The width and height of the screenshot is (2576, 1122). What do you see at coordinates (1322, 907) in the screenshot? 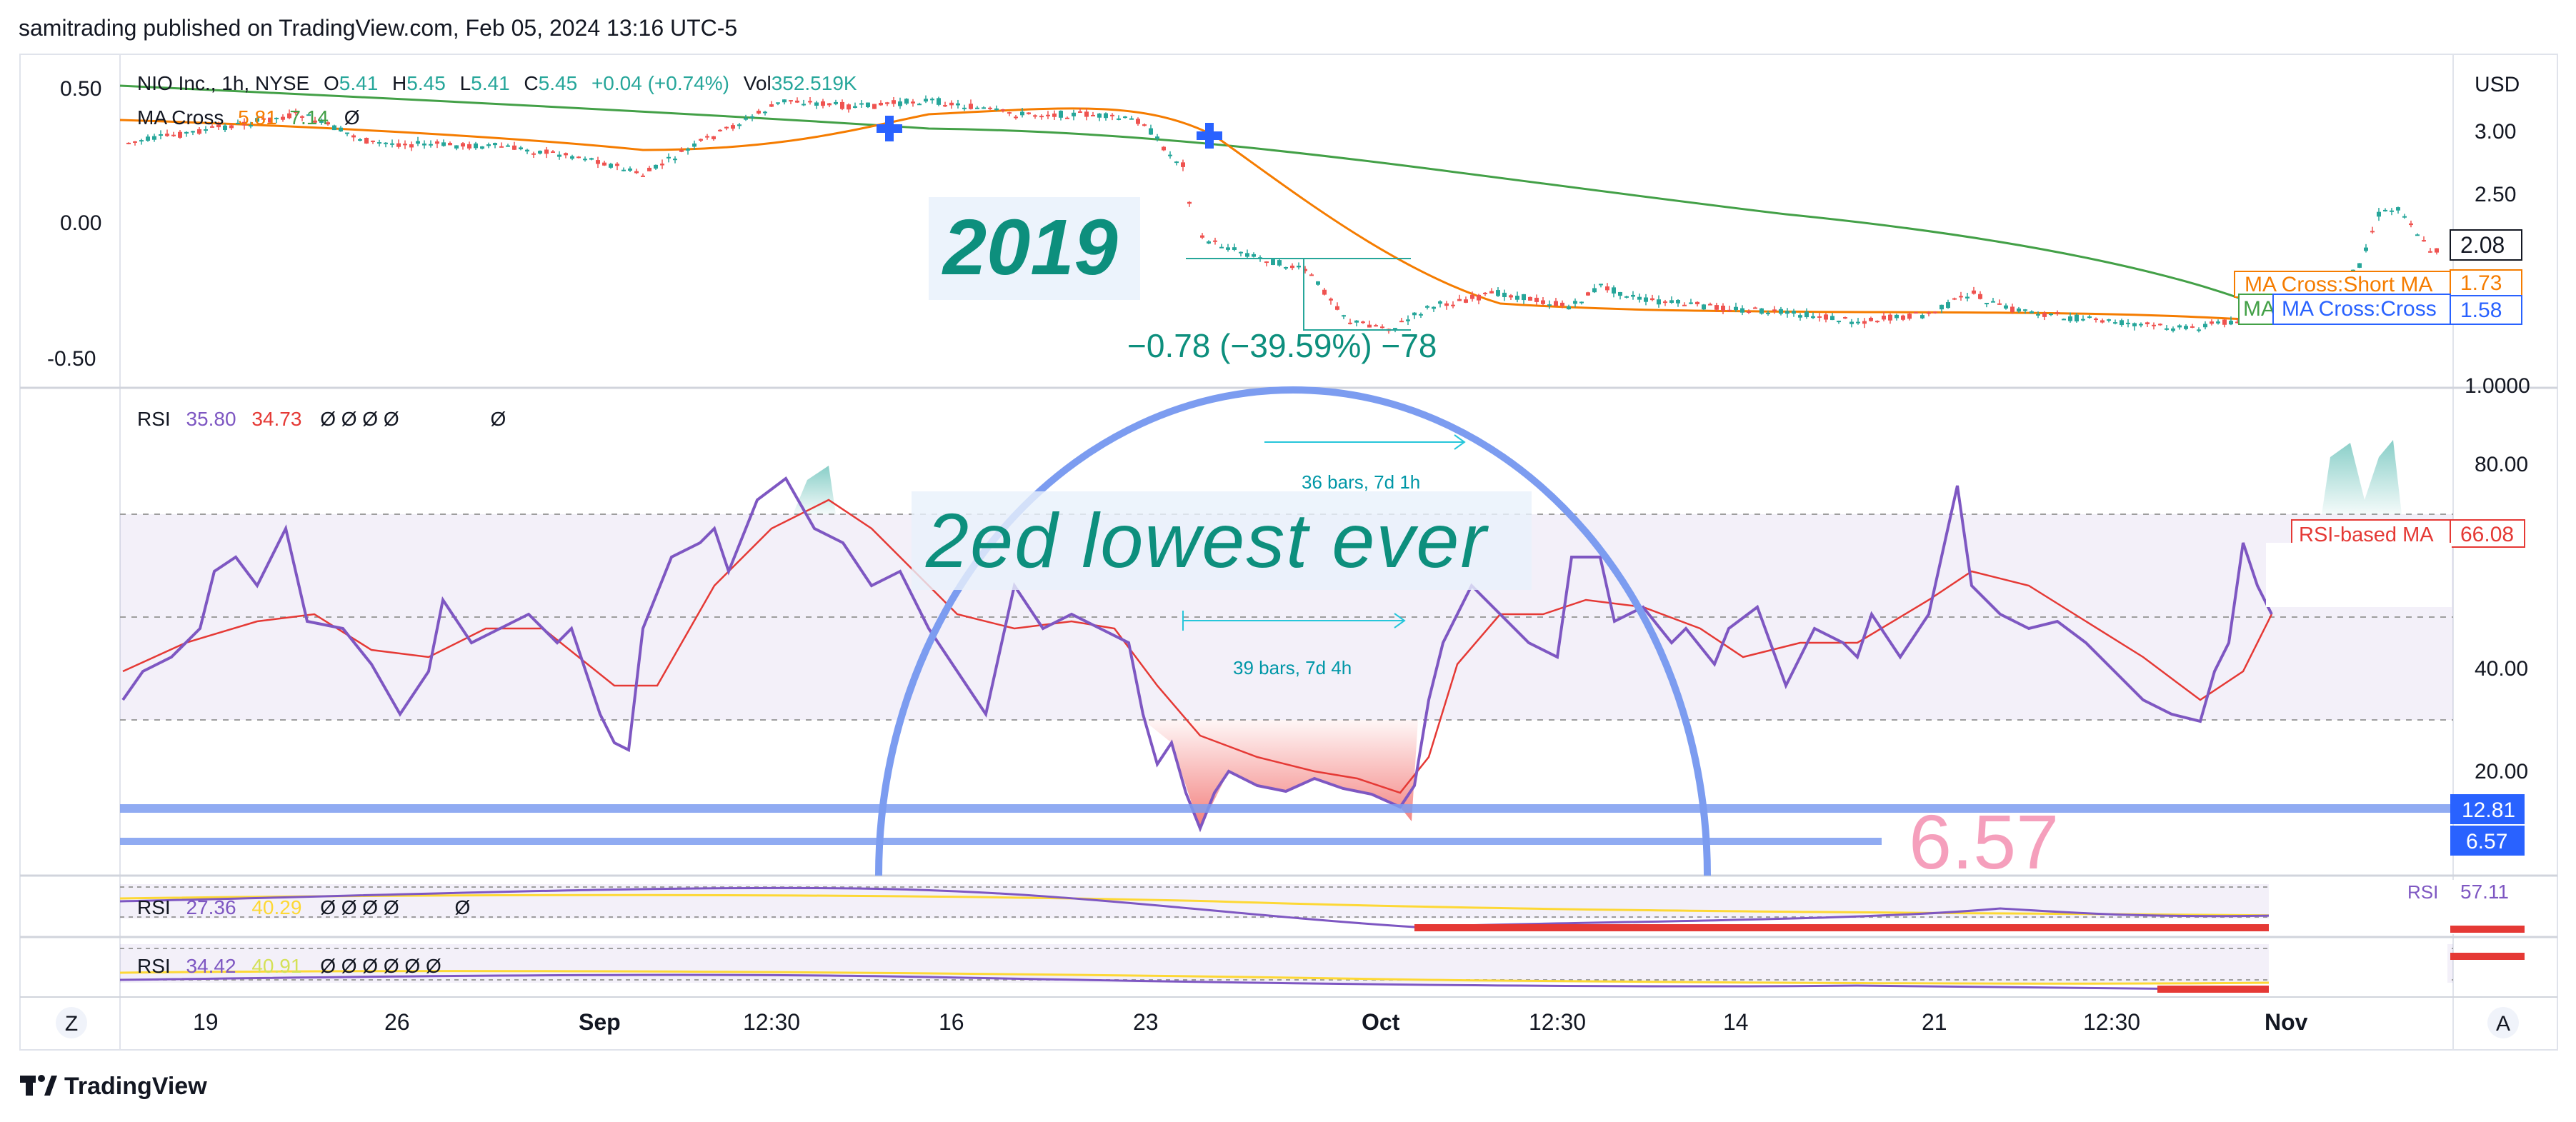
I see `rsi-pane-2: RSI 27.36 40.29 Ø Ø Ø Ø Ø RSI 57.11` at bounding box center [1322, 907].